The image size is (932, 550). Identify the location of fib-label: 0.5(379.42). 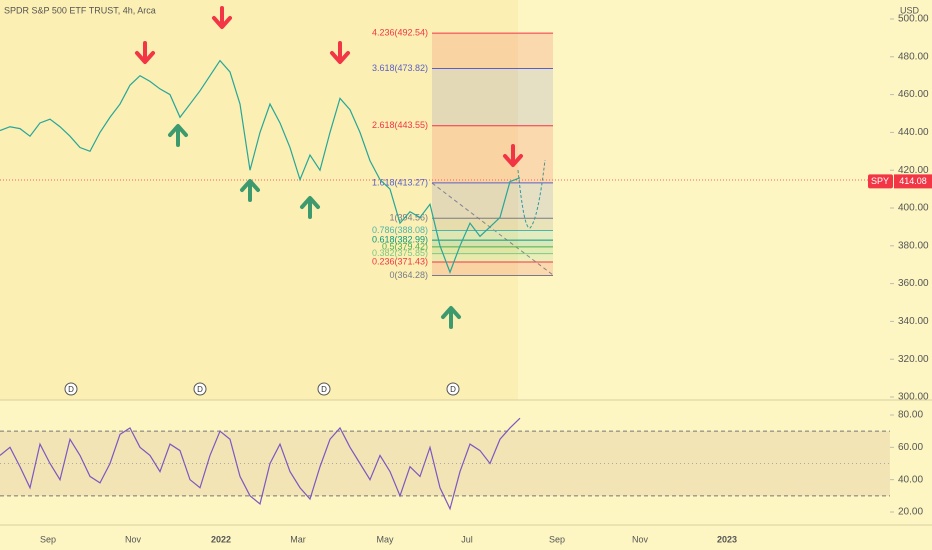
(405, 246).